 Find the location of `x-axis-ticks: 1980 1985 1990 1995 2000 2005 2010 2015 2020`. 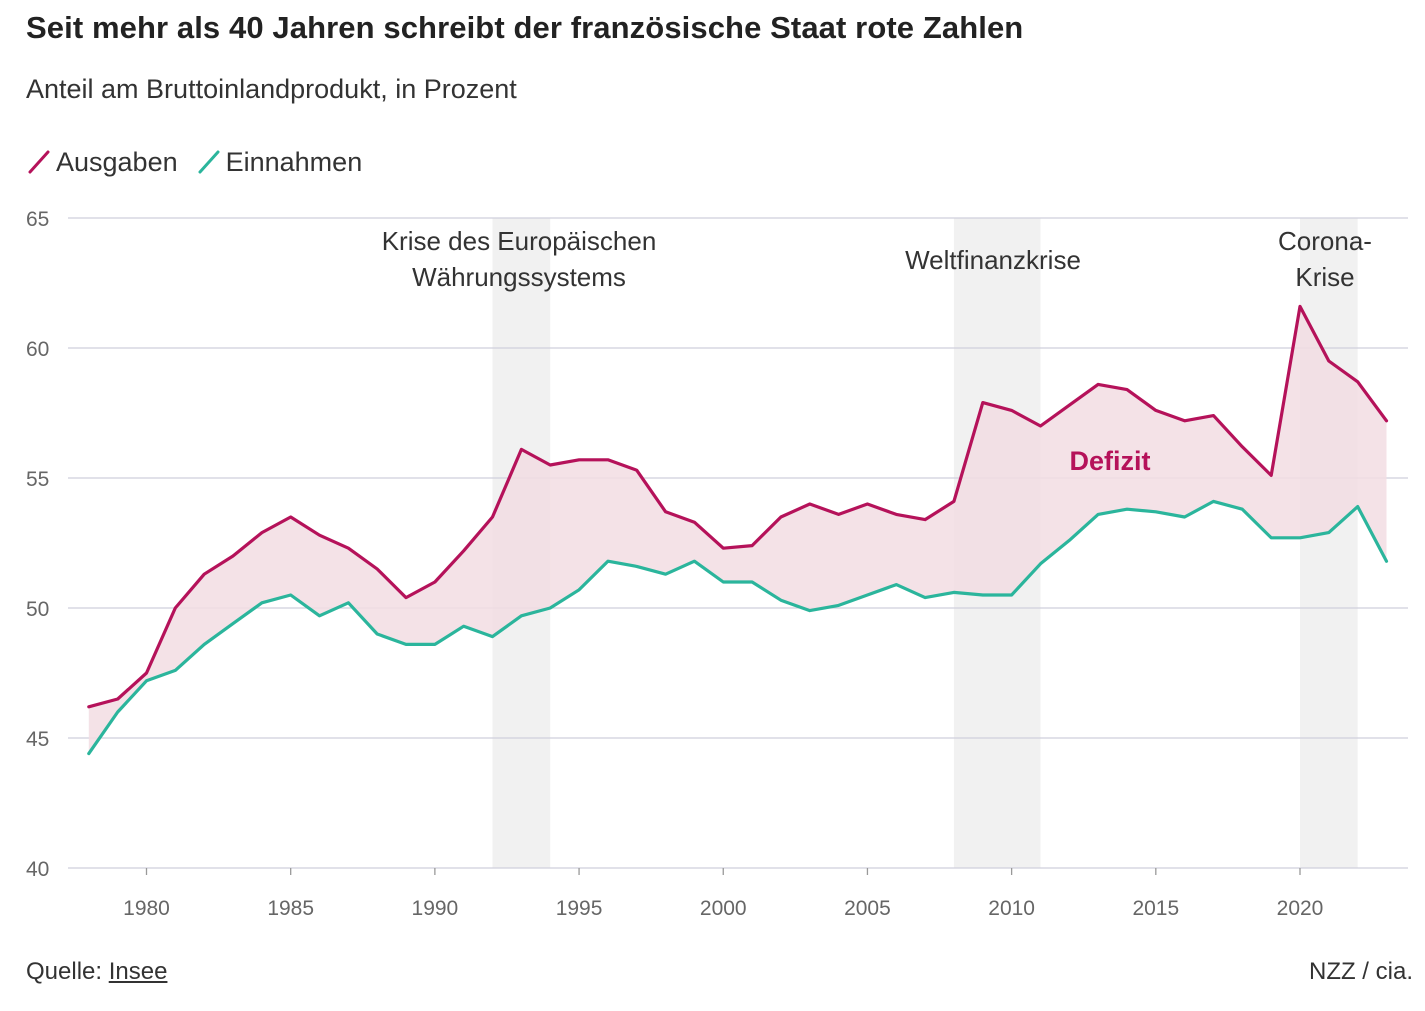

x-axis-ticks: 1980 1985 1990 1995 2000 2005 2010 2015 2020 is located at coordinates (723, 894).